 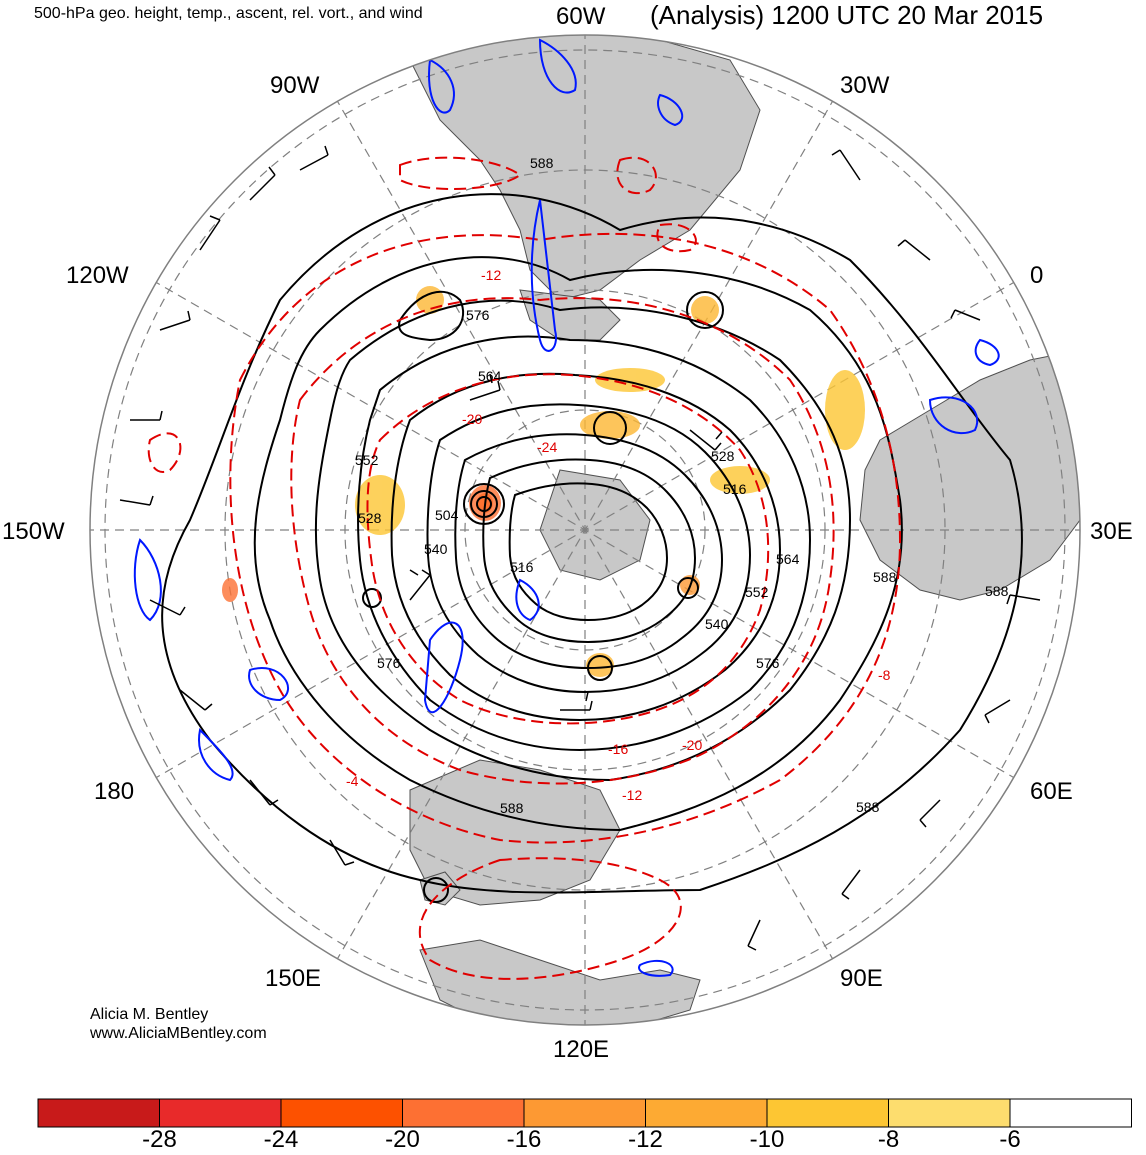 I want to click on author-website: www.AliciaMBentley.com, so click(x=178, y=1033).